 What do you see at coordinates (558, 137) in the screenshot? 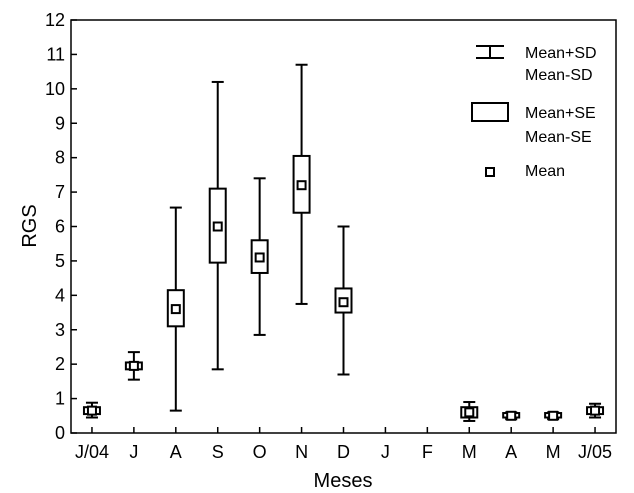
I see `legend-mean-minus-se: Mean-SE` at bounding box center [558, 137].